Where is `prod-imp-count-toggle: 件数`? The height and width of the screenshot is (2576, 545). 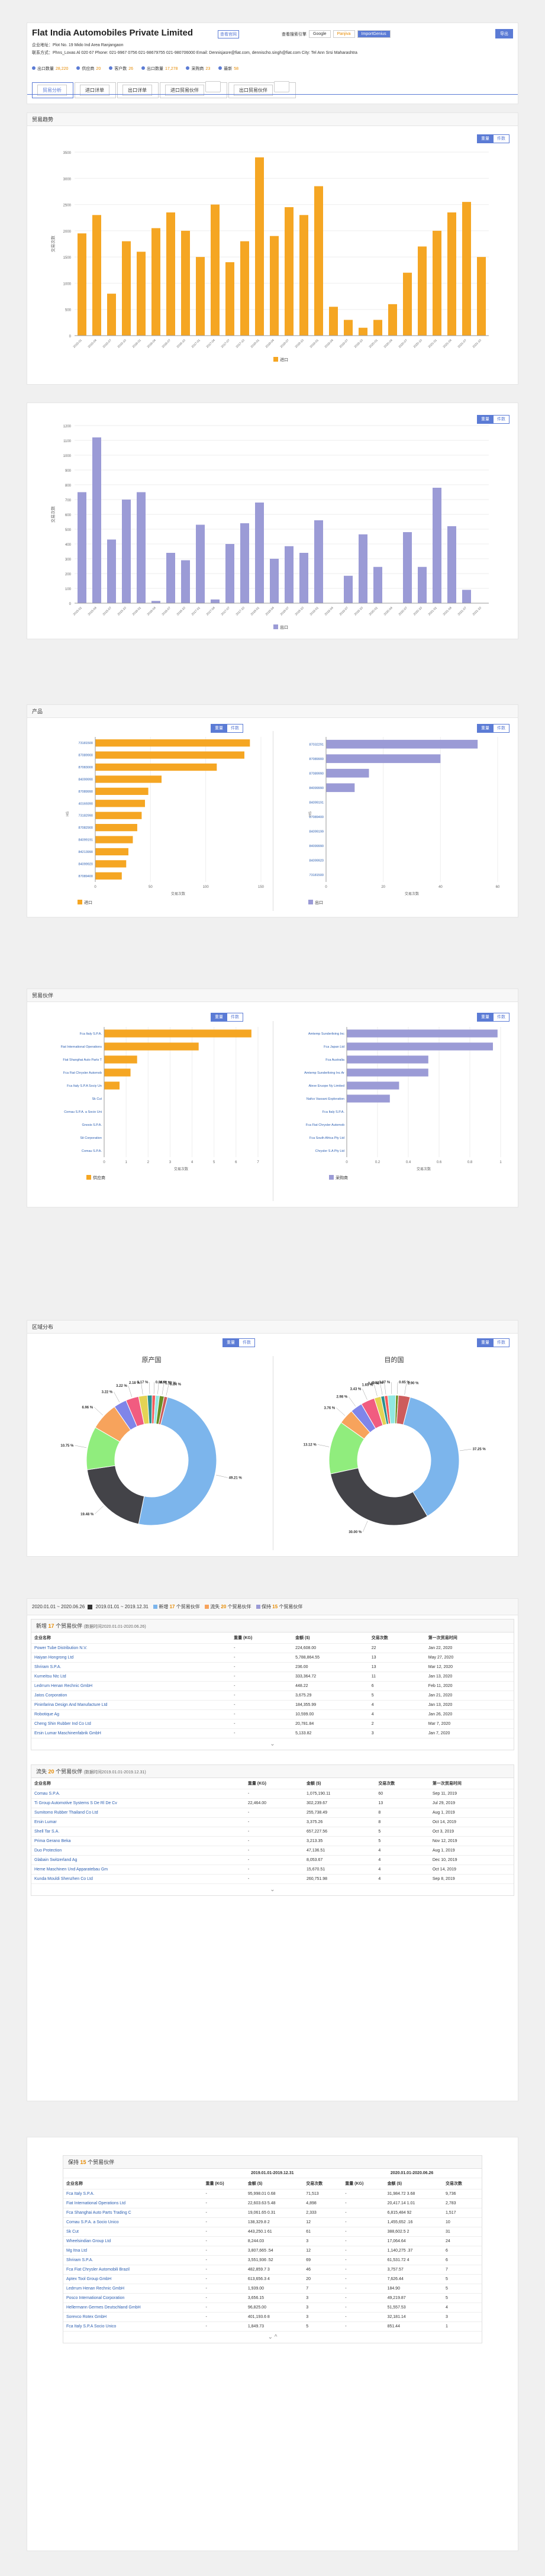
prod-imp-count-toggle: 件数 is located at coordinates (235, 728).